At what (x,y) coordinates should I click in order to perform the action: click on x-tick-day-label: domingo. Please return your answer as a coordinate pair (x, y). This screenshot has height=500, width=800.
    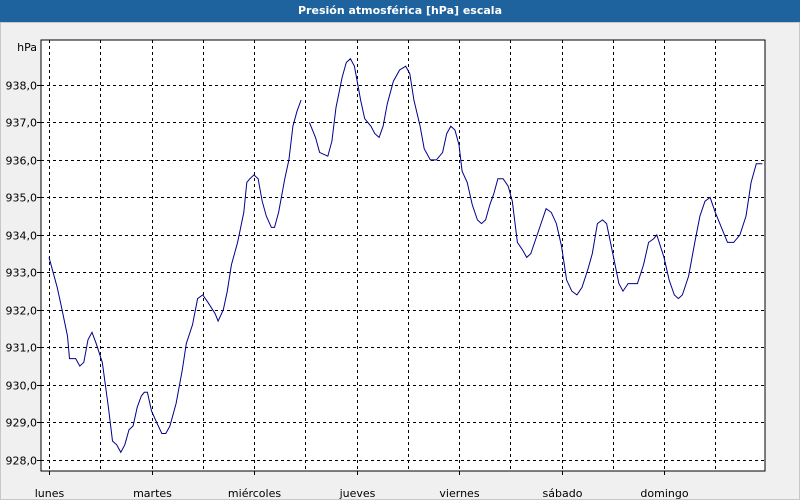
    Looking at the image, I should click on (664, 493).